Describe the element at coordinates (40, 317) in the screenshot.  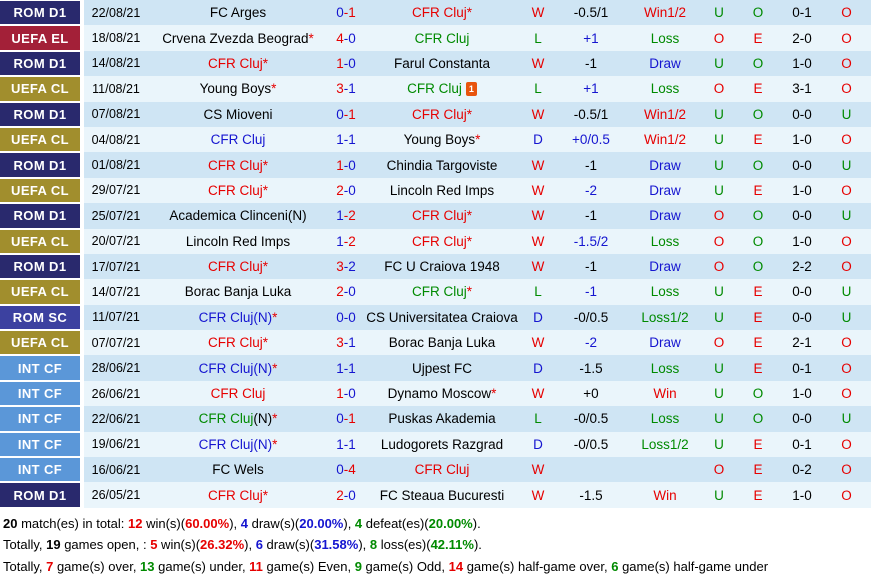
I see `league-badge: ROM SC` at that location.